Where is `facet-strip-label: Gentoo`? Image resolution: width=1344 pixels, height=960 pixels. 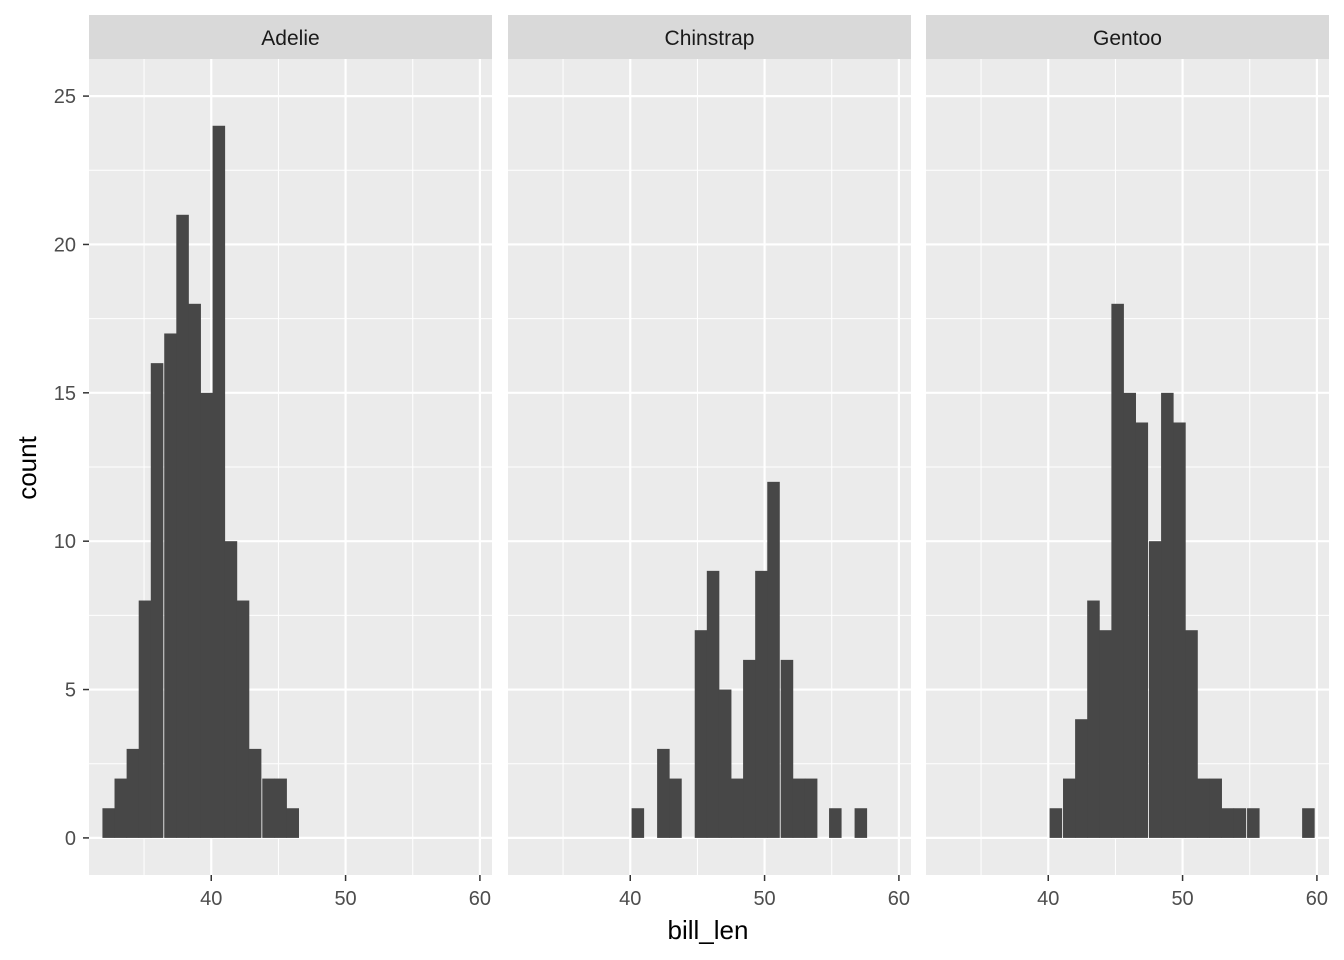 facet-strip-label: Gentoo is located at coordinates (1127, 38).